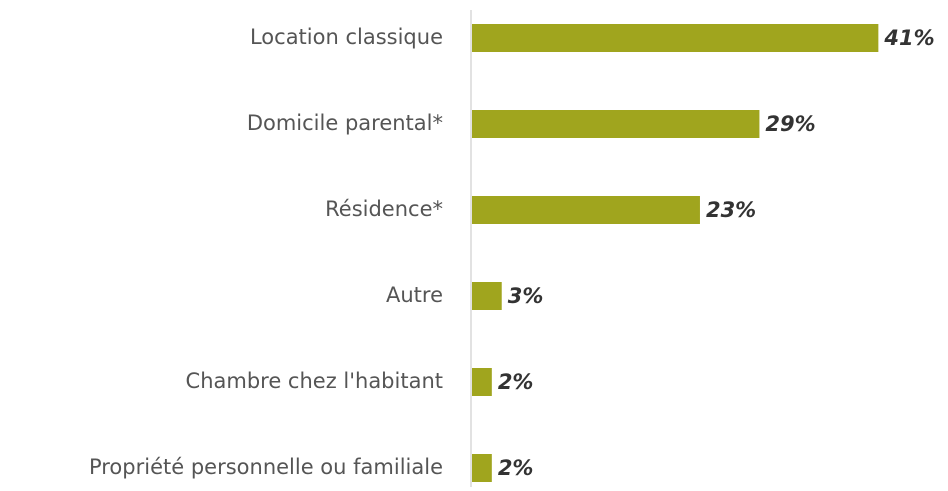  I want to click on category-label: Propriété personnelle ou familiale, so click(266, 467).